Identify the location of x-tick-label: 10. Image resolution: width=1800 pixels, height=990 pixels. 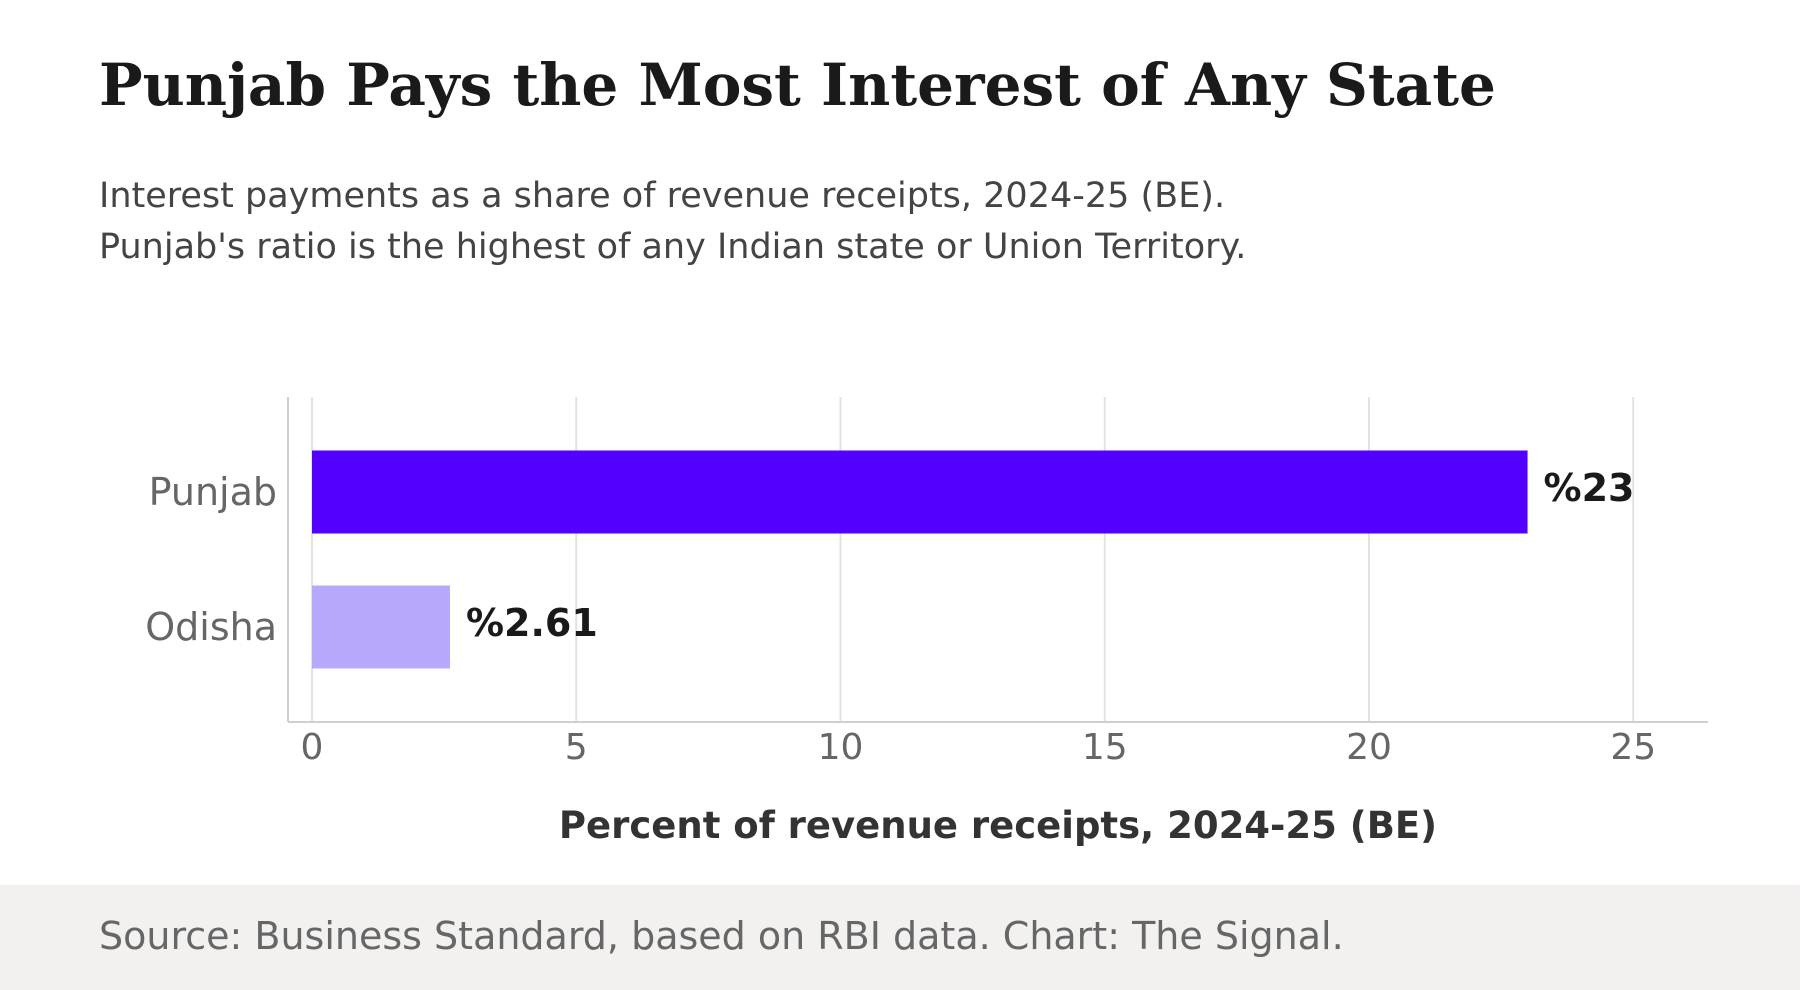
(841, 747).